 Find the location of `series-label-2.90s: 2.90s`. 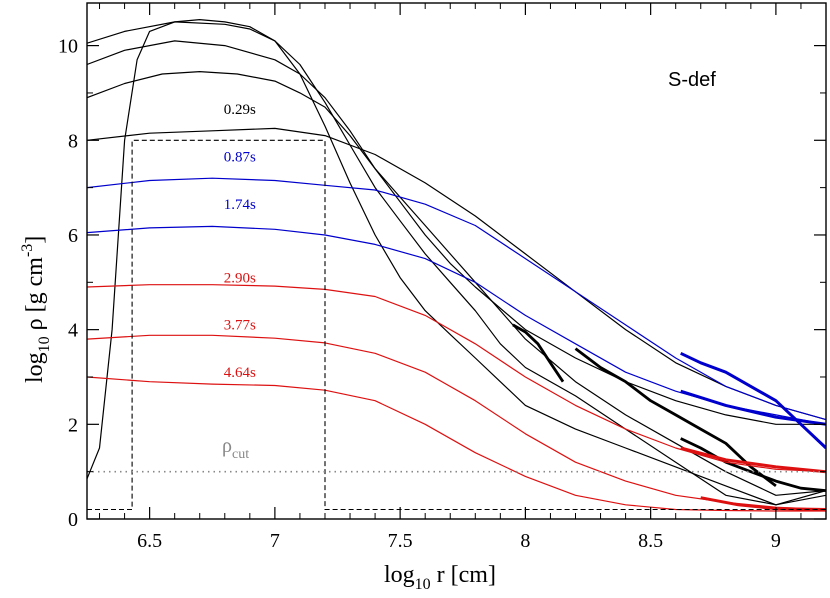

series-label-2.90s: 2.90s is located at coordinates (240, 278).